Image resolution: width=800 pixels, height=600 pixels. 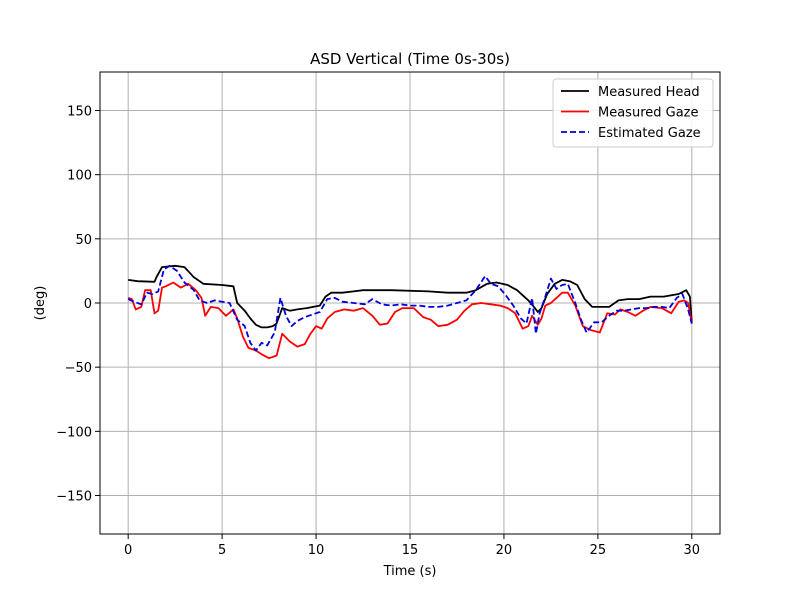 What do you see at coordinates (316, 550) in the screenshot?
I see `x-tick-label: 10` at bounding box center [316, 550].